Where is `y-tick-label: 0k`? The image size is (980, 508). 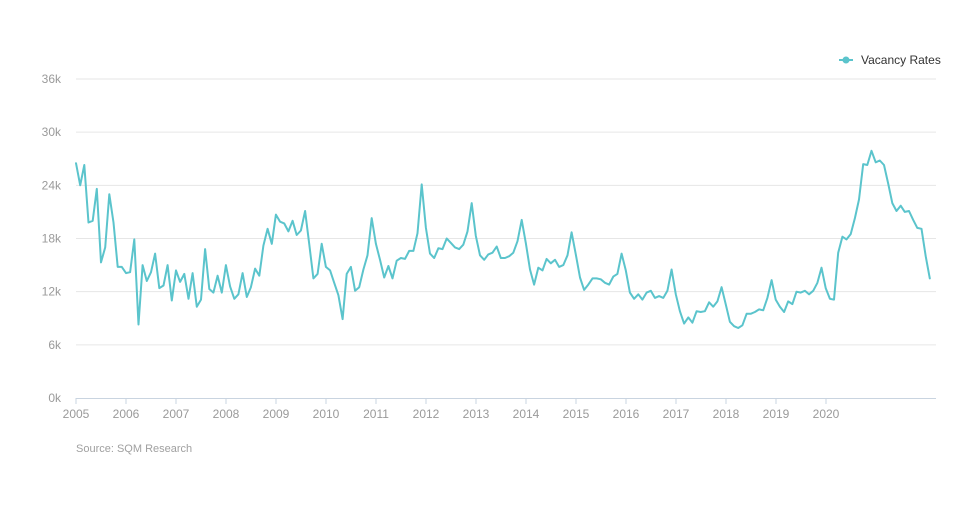 y-tick-label: 0k is located at coordinates (55, 398).